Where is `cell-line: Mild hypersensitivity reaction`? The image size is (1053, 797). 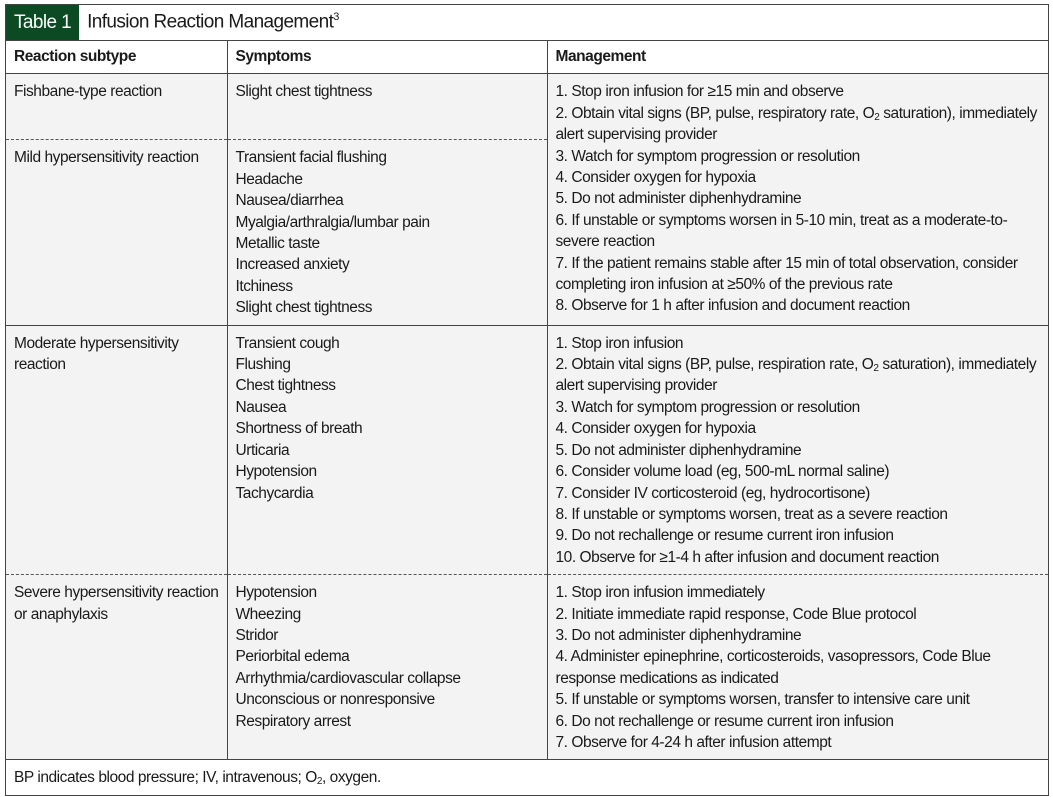
cell-line: Mild hypersensitivity reaction is located at coordinates (106, 158).